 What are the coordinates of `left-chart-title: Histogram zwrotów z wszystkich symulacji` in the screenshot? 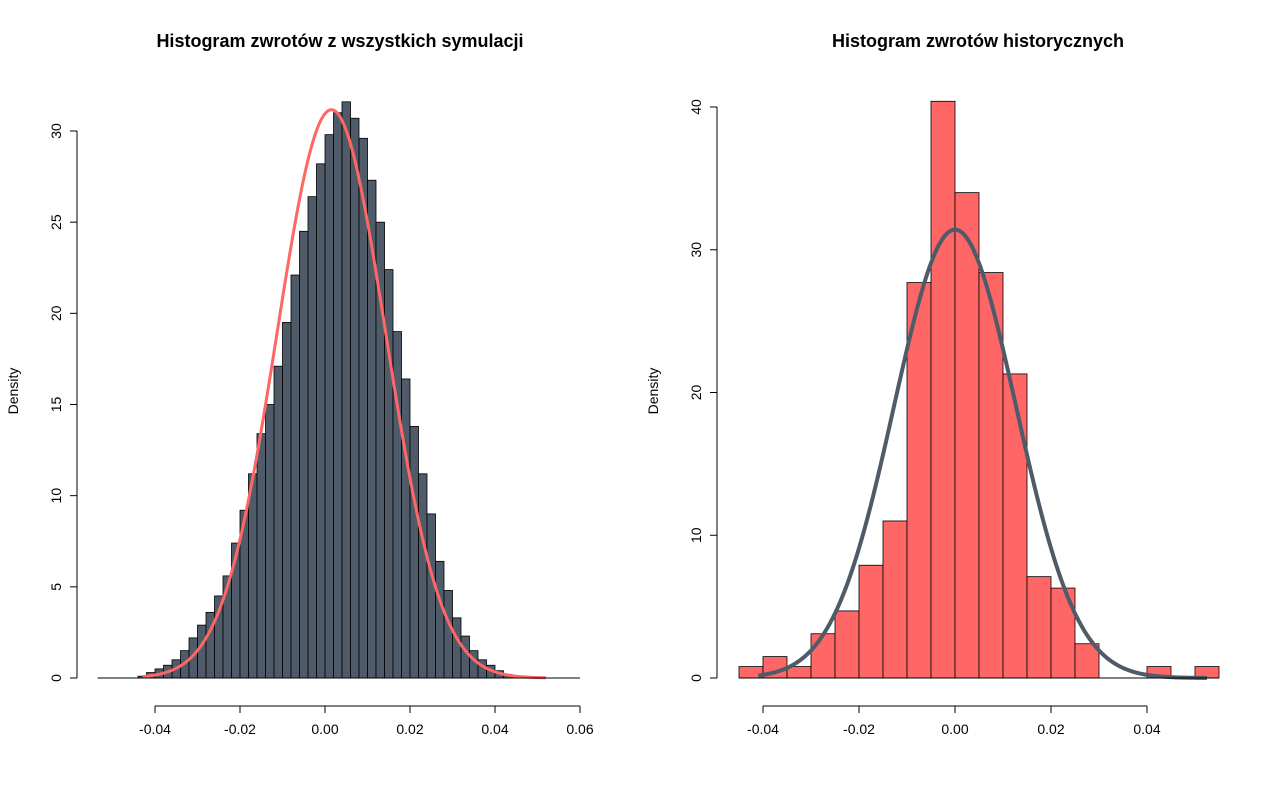 It's located at (339, 41).